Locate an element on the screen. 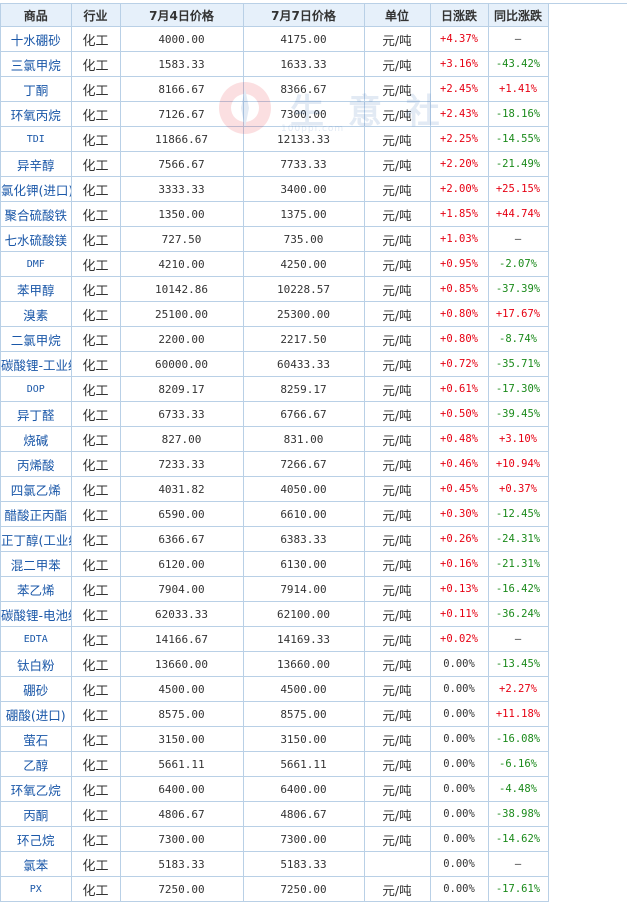 This screenshot has height=906, width=627. table-row: 硼砂 化工 4500.00 4500.00 元/吨 0.00% +2.27% is located at coordinates (314, 689).